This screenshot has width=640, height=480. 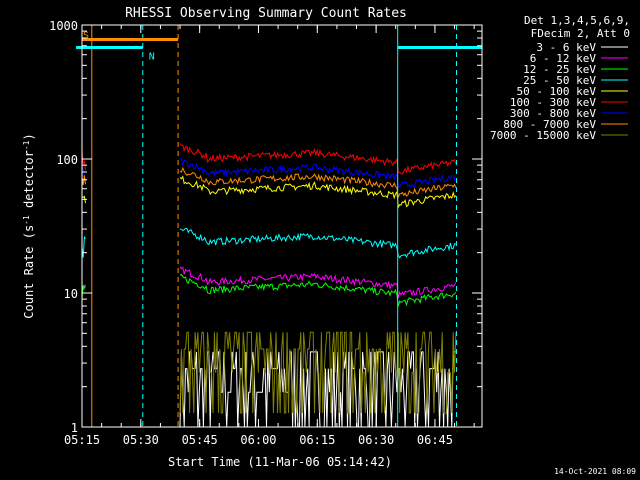 What do you see at coordinates (63, 26) in the screenshot?
I see `y-tick-label: 1000` at bounding box center [63, 26].